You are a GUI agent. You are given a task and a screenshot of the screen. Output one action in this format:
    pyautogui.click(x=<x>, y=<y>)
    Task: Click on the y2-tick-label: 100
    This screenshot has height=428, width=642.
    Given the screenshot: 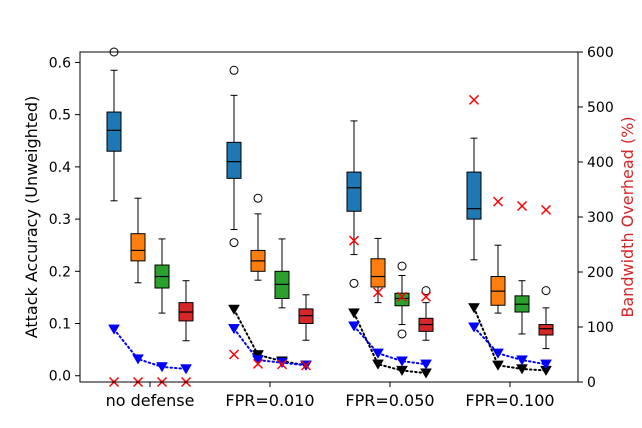 What is the action you would take?
    pyautogui.click(x=600, y=328)
    